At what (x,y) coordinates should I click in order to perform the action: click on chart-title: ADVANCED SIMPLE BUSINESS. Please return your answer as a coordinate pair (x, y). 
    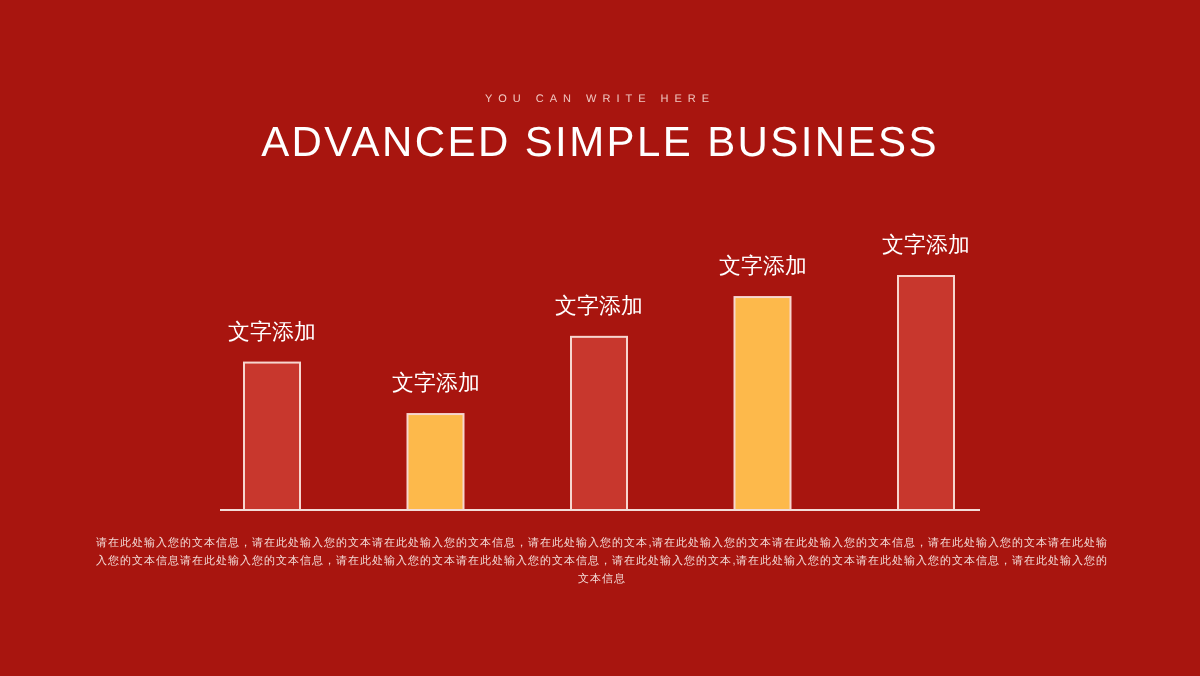
    Looking at the image, I should click on (600, 143).